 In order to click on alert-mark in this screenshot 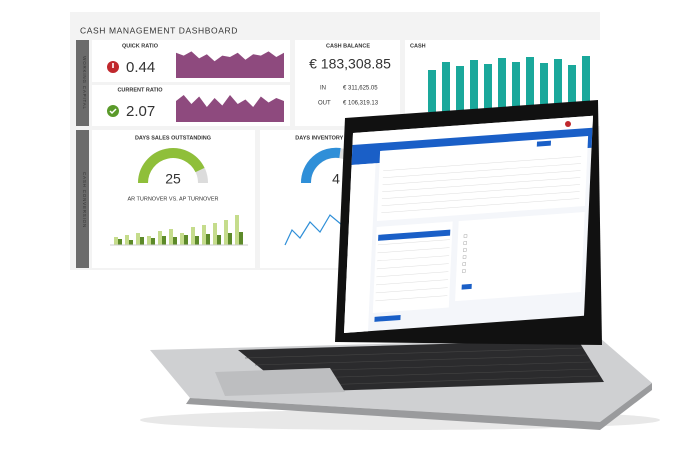, I will do `click(113, 65)`.